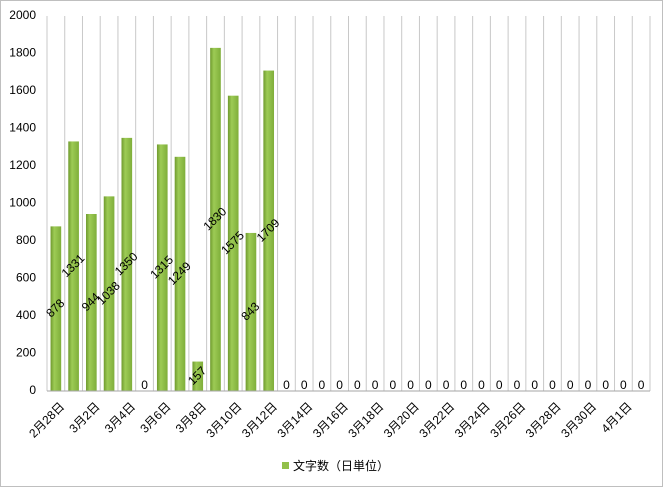 The width and height of the screenshot is (663, 487). What do you see at coordinates (436, 419) in the screenshot?
I see `x-tick-label: 3月22日` at bounding box center [436, 419].